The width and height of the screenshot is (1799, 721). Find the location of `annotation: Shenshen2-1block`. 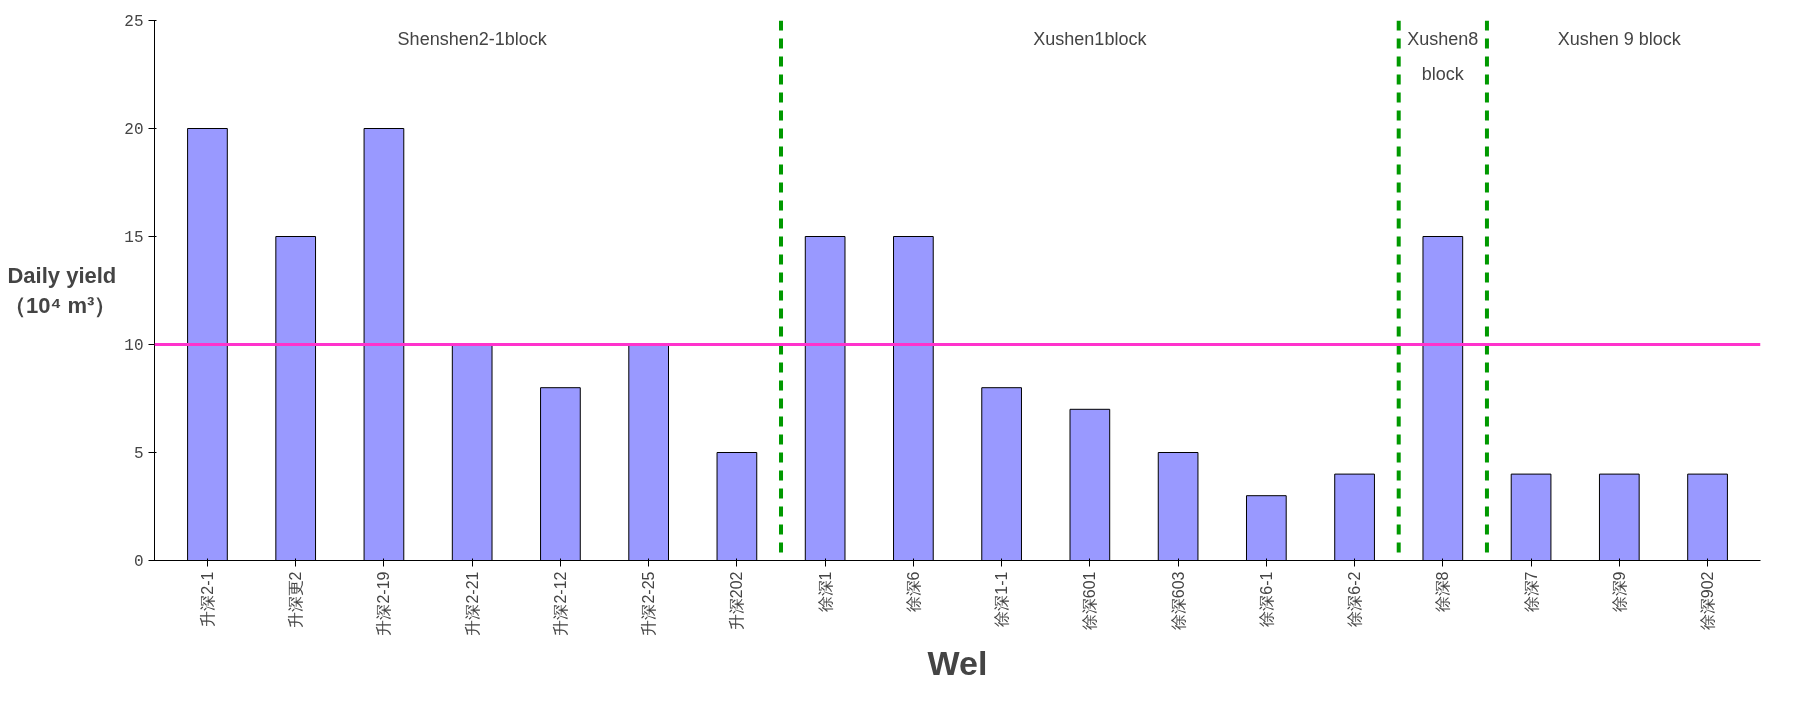

annotation: Shenshen2-1block is located at coordinates (472, 39).